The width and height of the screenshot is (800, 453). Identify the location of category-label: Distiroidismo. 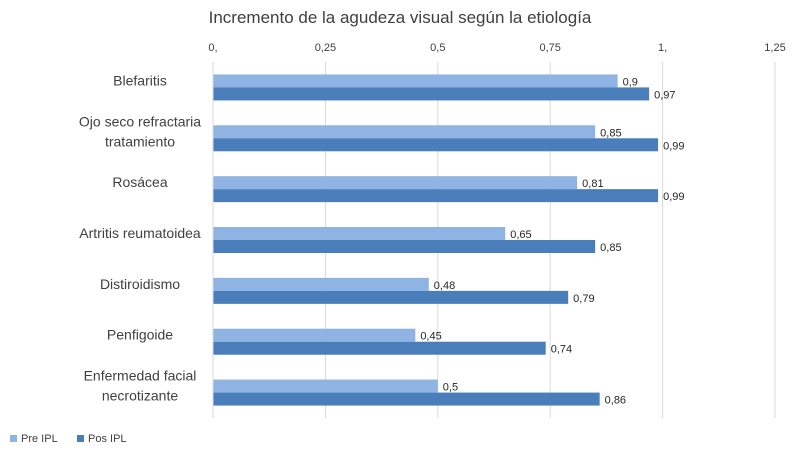
(140, 284).